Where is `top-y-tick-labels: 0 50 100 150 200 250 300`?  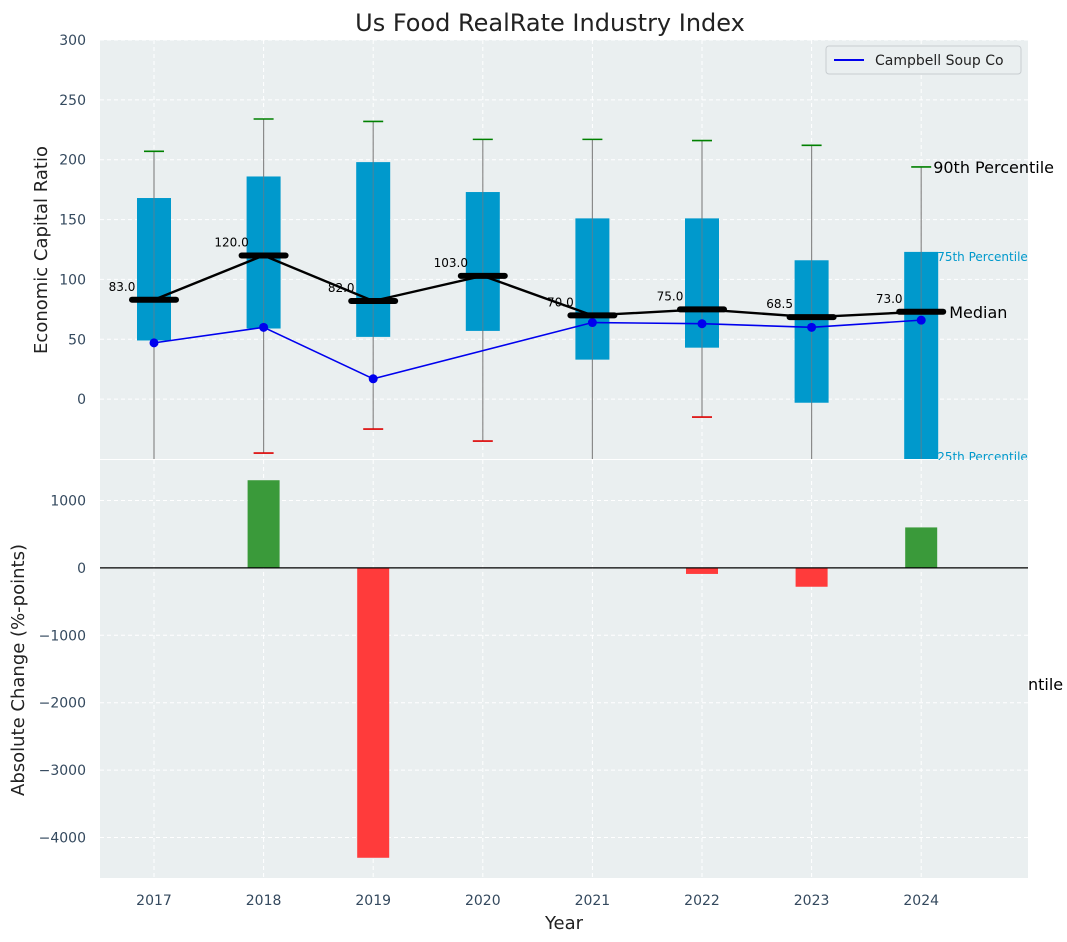
top-y-tick-labels: 0 50 100 150 200 250 300 is located at coordinates (72, 220).